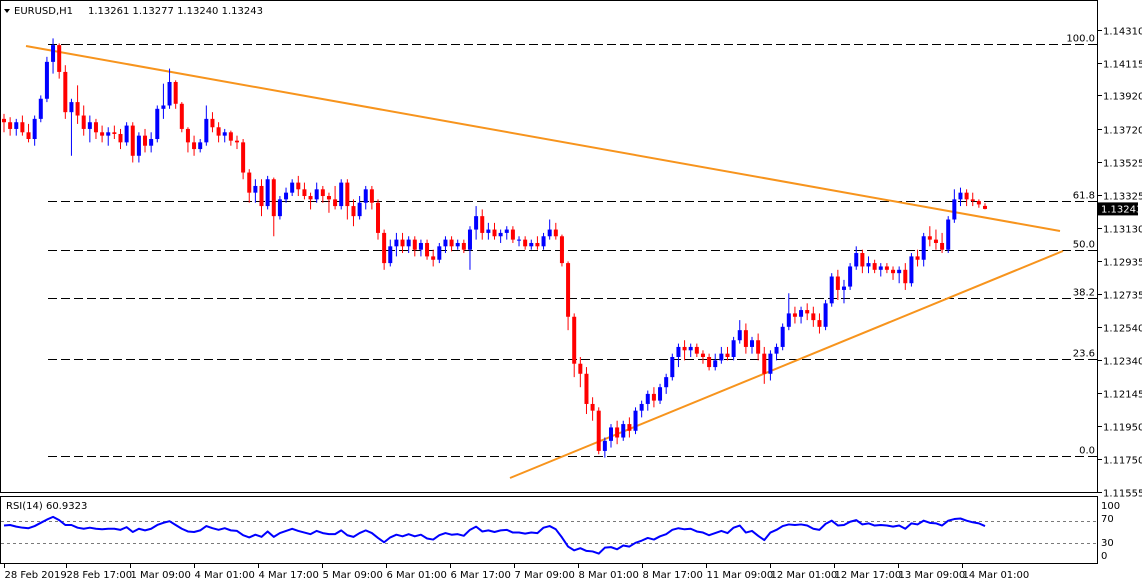 Image resolution: width=1142 pixels, height=588 pixels. Describe the element at coordinates (1122, 164) in the screenshot. I see `price-tick-label: 1.13525` at that location.